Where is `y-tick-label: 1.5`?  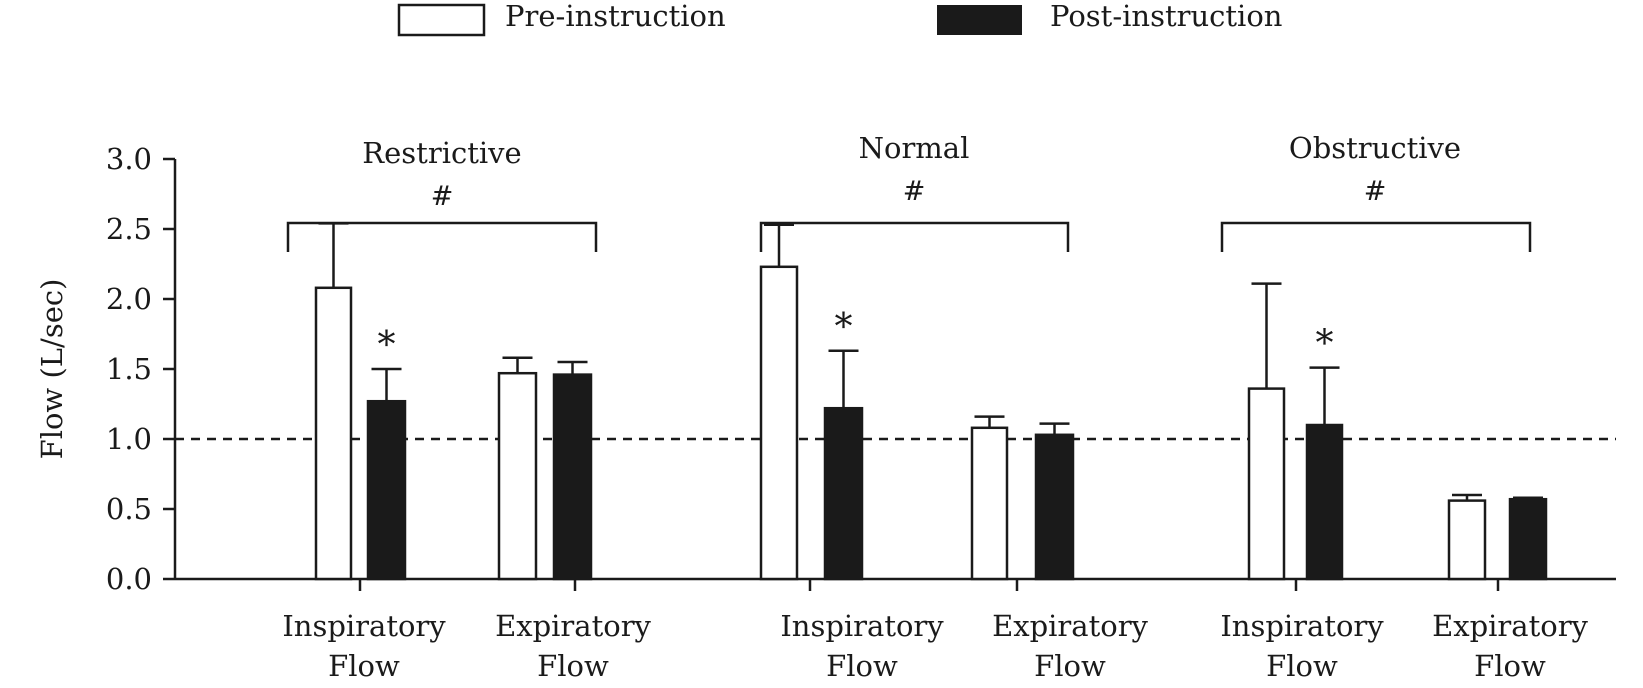
y-tick-label: 1.5 is located at coordinates (129, 369).